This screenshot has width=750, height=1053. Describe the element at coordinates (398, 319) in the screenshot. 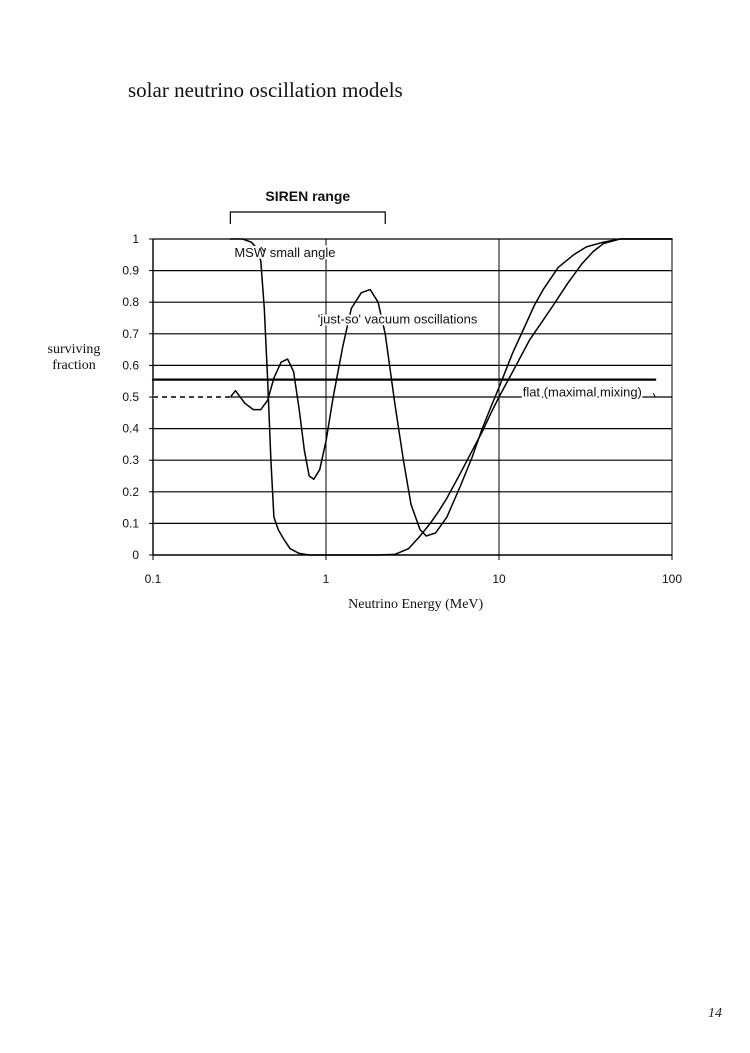

I see `series-label-justso: 'just-so' vacuum oscillations` at that location.